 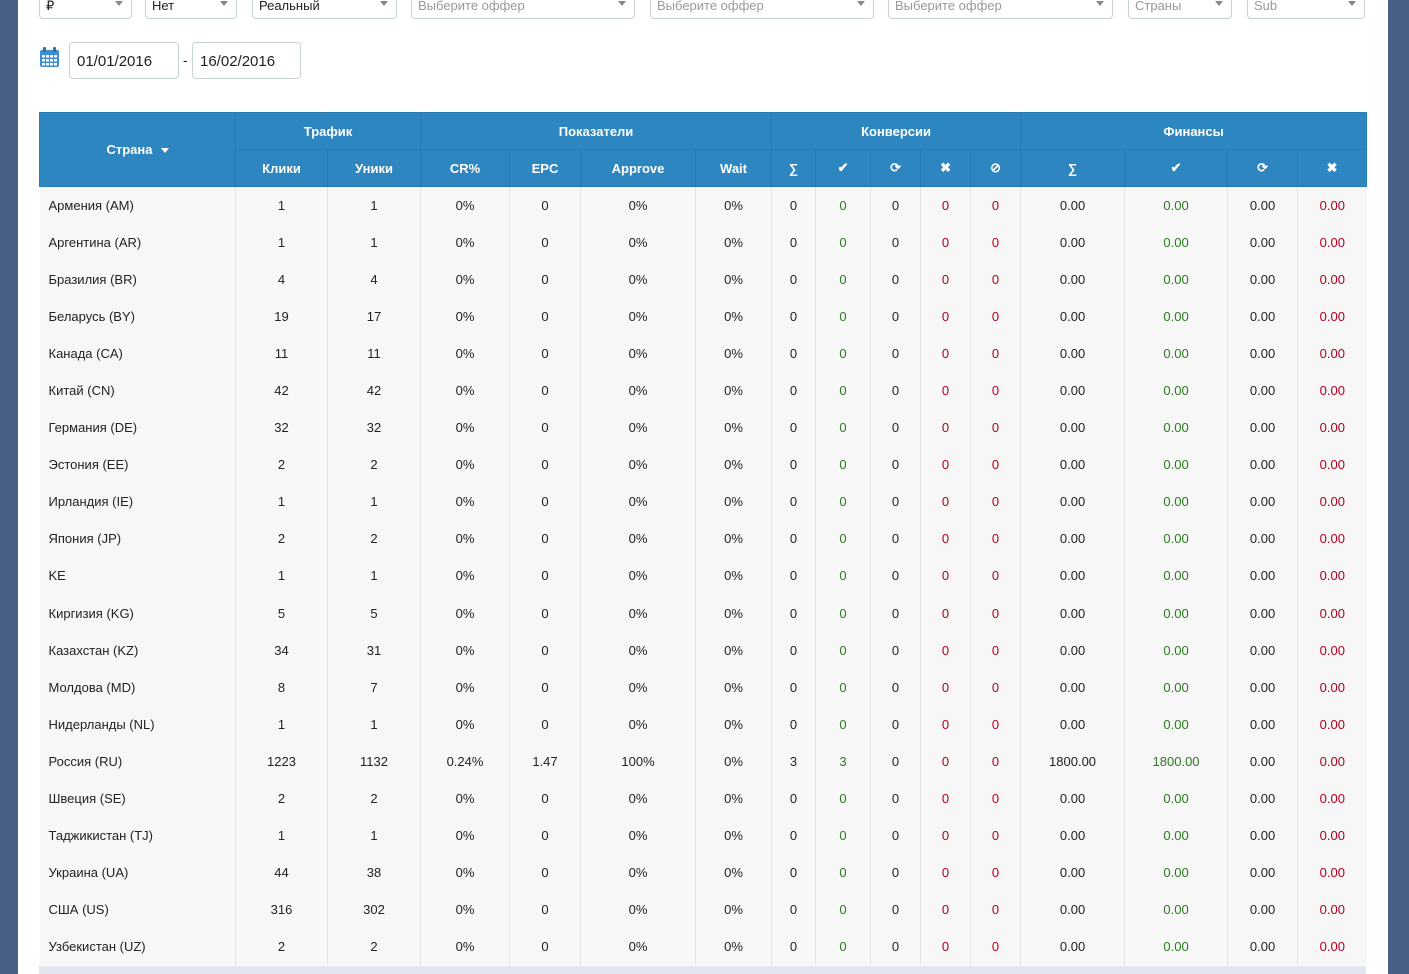 What do you see at coordinates (124, 60) in the screenshot?
I see `date-from-input: 01/01/2016` at bounding box center [124, 60].